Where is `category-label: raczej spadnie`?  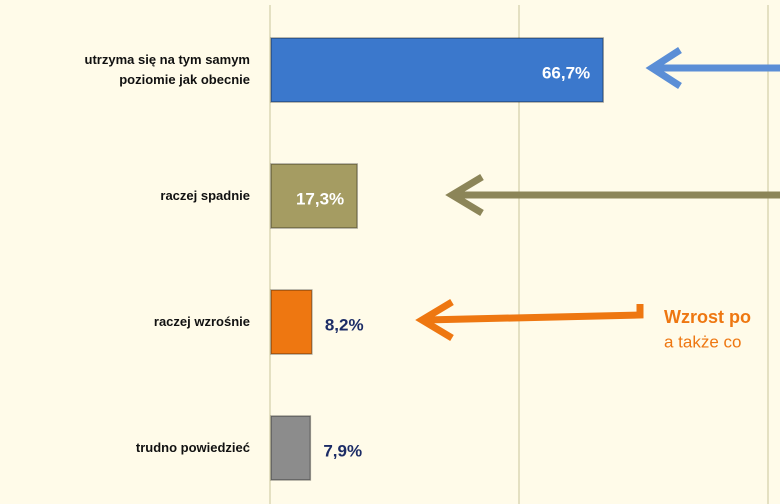 category-label: raczej spadnie is located at coordinates (205, 195).